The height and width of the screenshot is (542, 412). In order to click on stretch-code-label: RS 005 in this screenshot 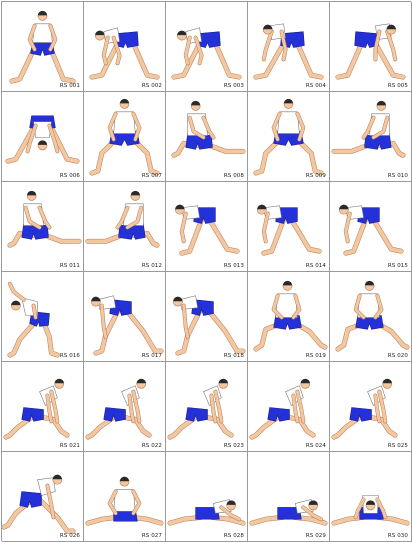, I will do `click(397, 86)`.